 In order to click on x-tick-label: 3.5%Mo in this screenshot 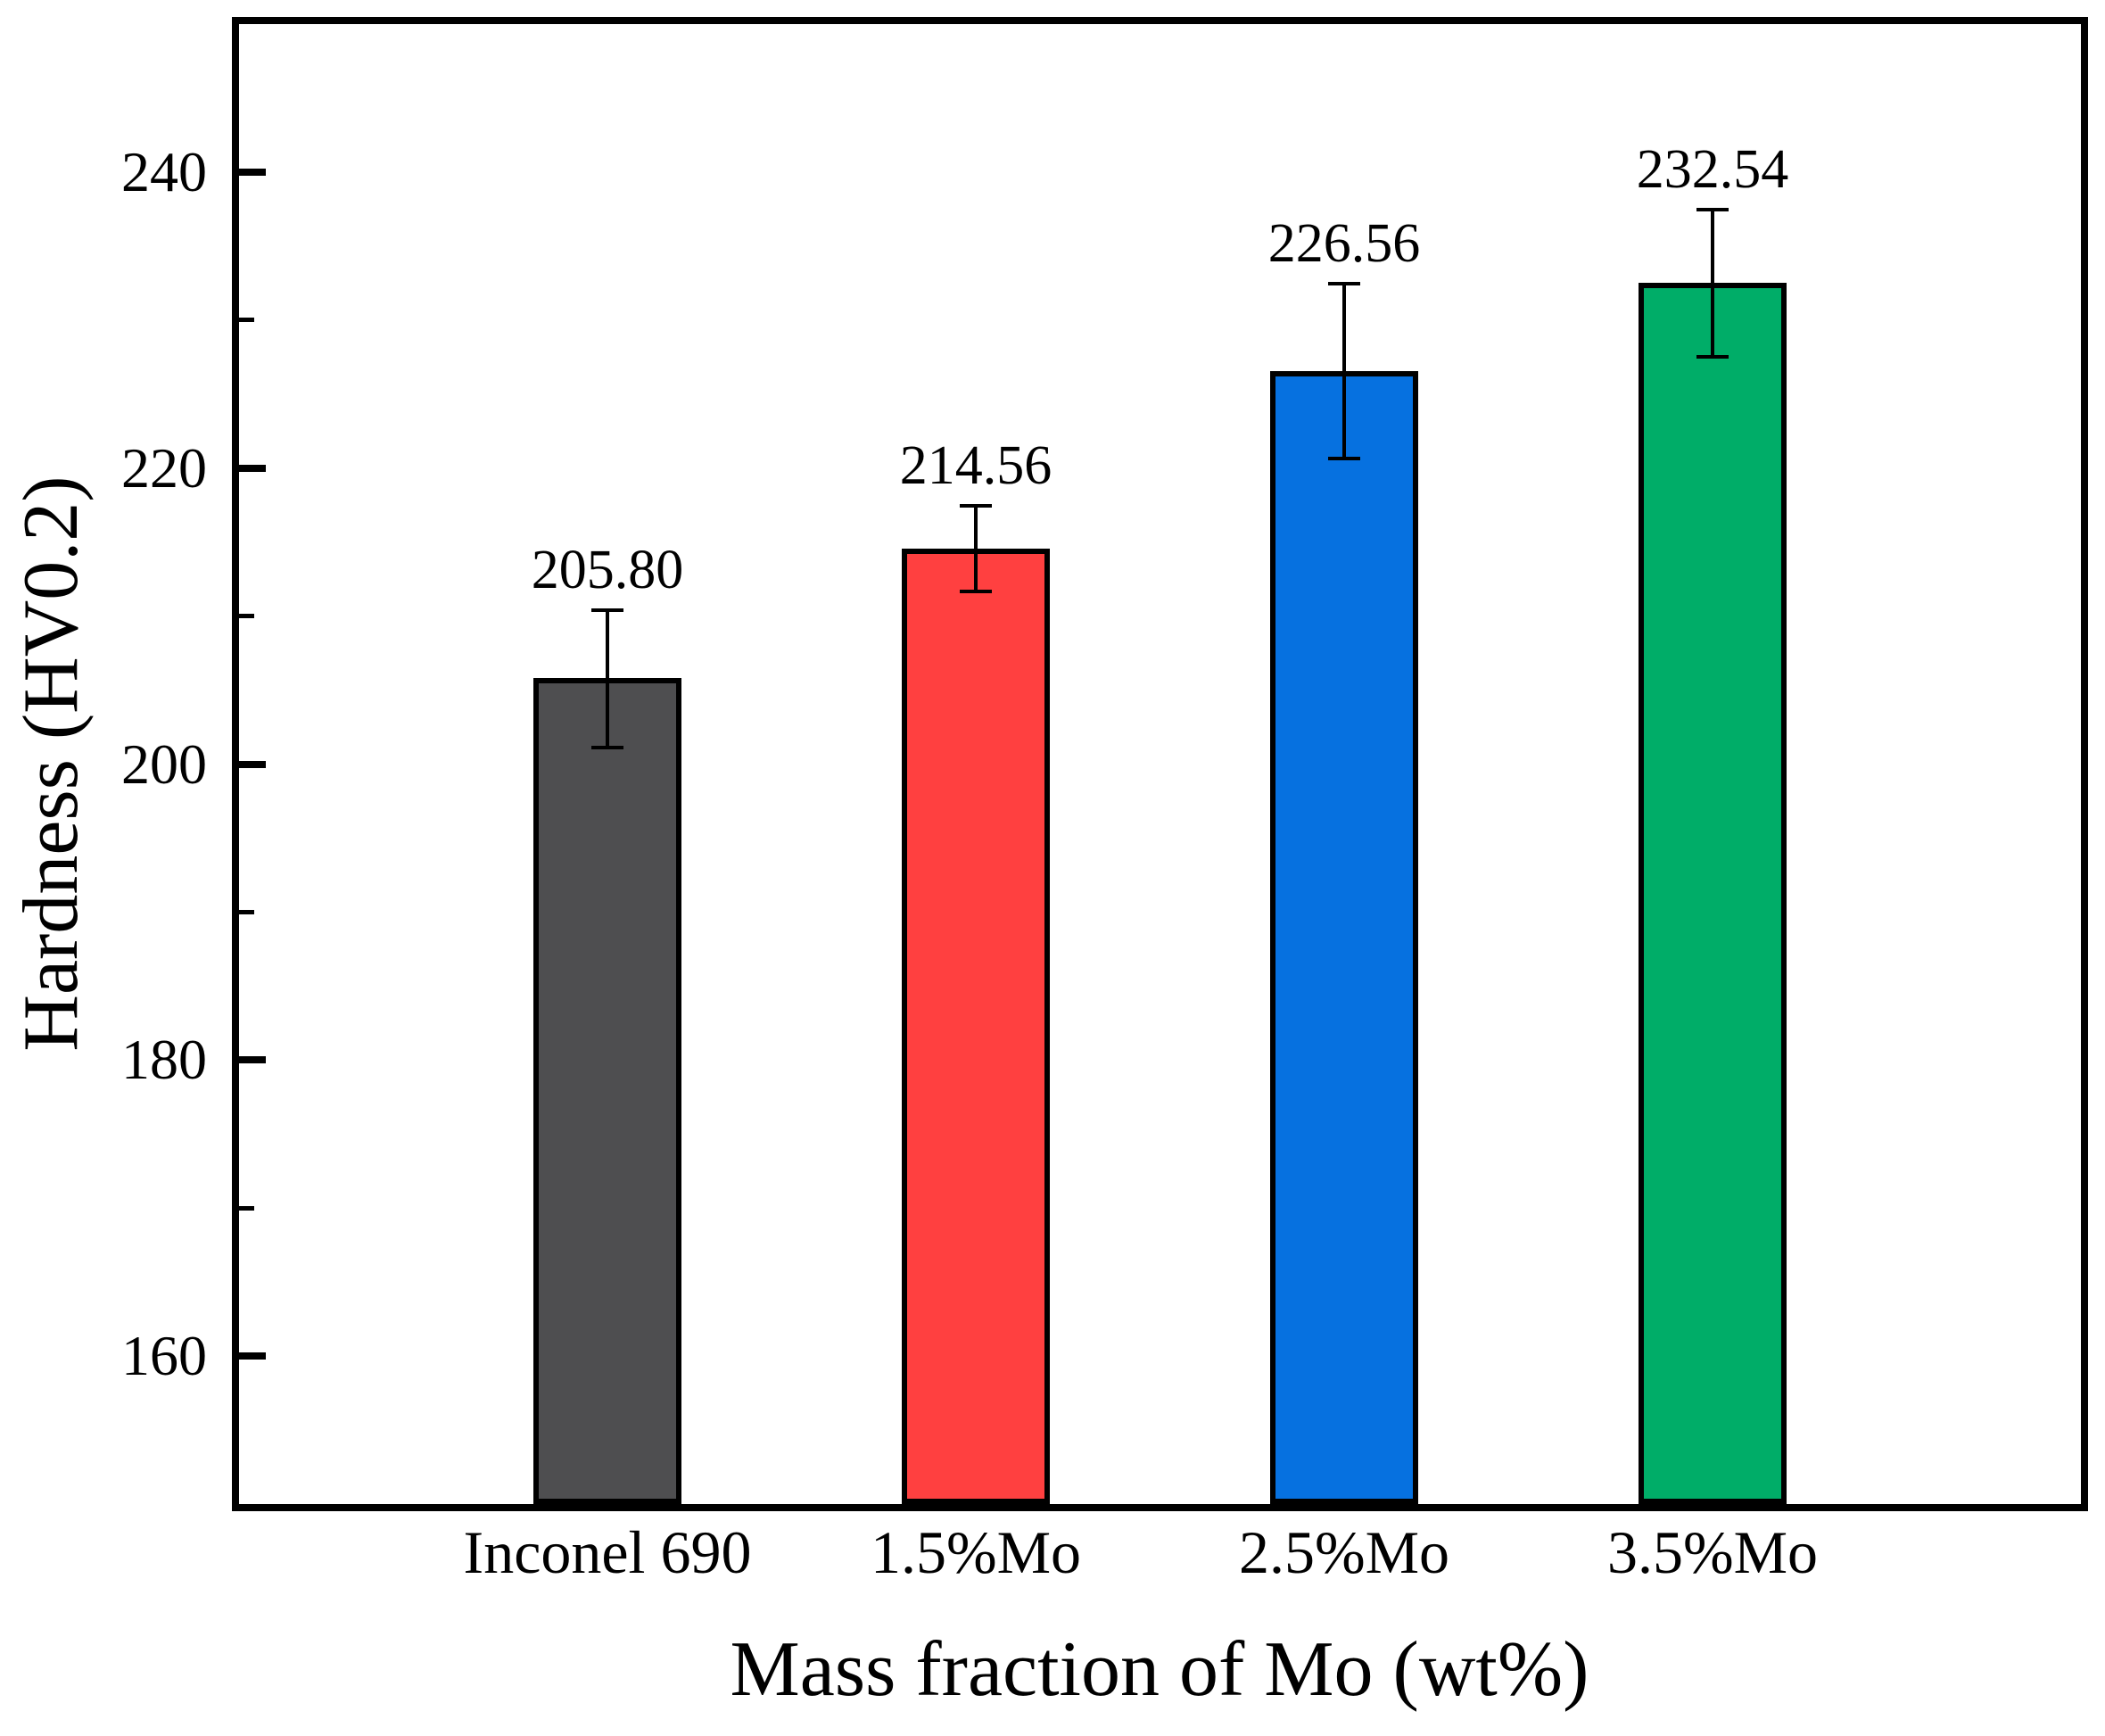, I will do `click(1712, 1552)`.